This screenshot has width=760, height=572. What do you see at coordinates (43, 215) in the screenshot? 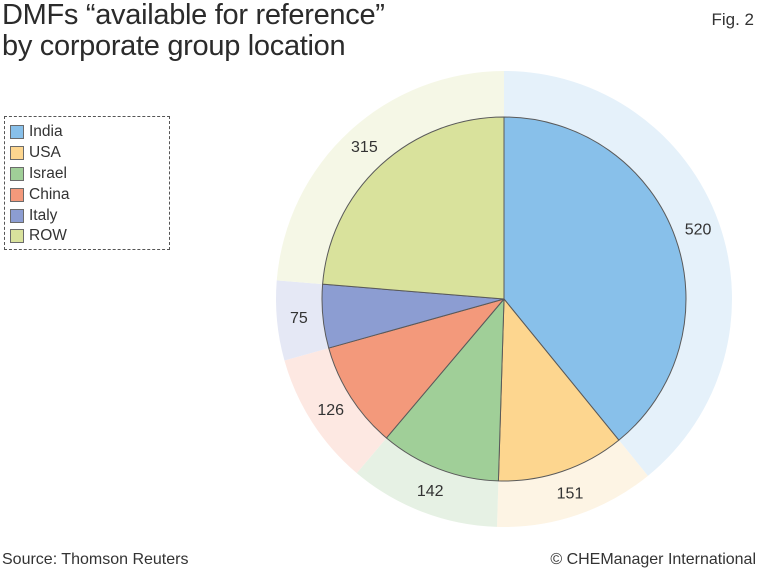
I see `legend-label-italy: Italy` at bounding box center [43, 215].